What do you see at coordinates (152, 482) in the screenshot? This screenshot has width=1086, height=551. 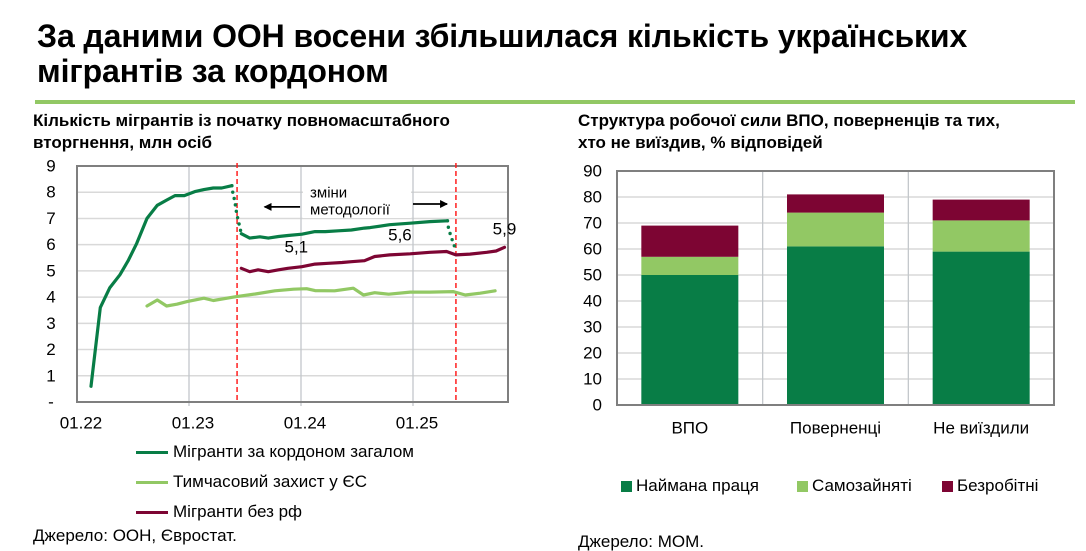 I see `legend-swatch-light-green-line` at bounding box center [152, 482].